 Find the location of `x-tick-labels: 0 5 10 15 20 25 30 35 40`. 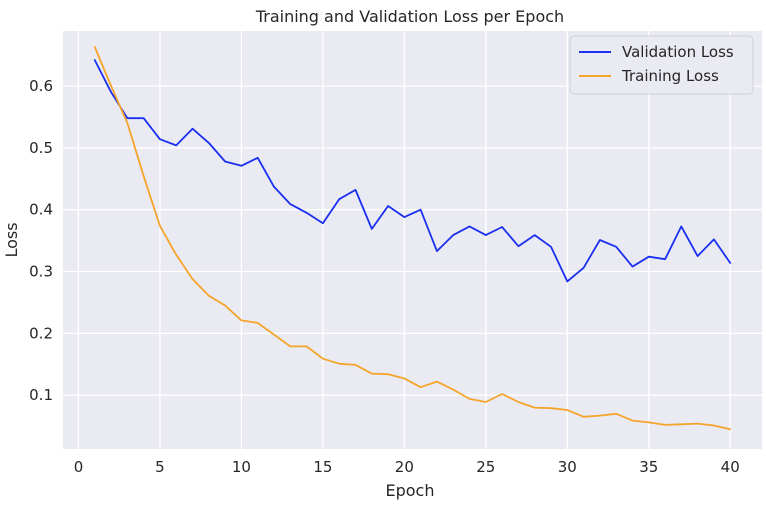

x-tick-labels: 0 5 10 15 20 25 30 35 40 is located at coordinates (407, 467).